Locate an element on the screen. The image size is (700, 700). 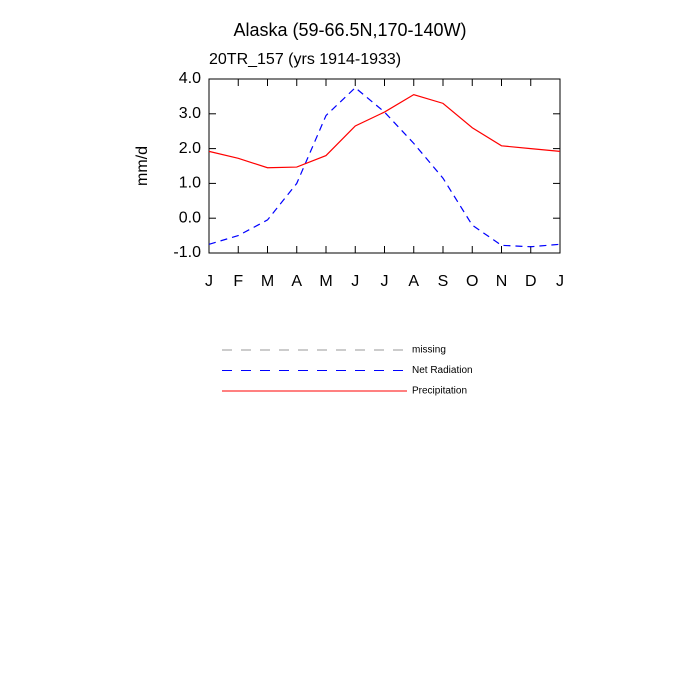
chart-subtitle: 20TR_157 (yrs 1914-1933) is located at coordinates (305, 59).